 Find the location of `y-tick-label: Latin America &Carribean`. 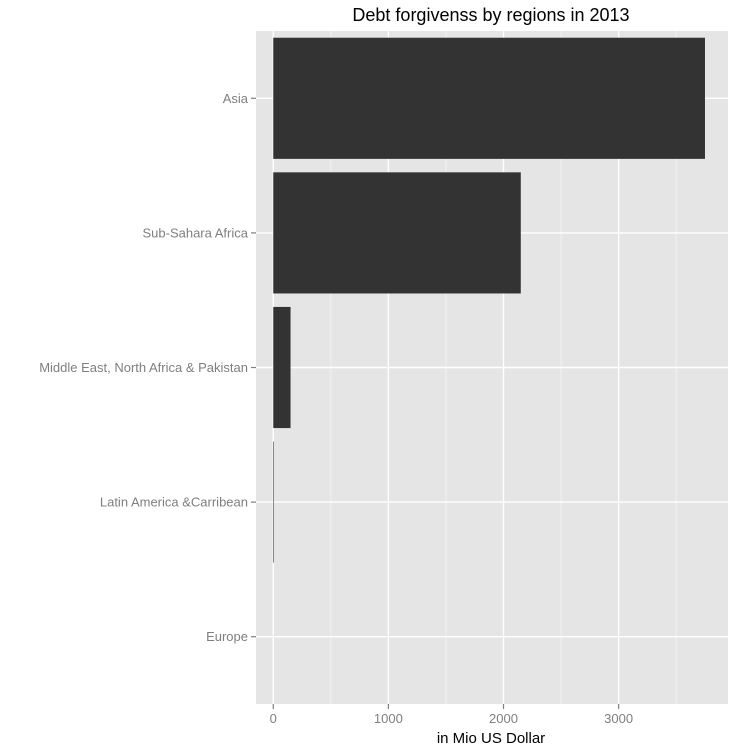

y-tick-label: Latin America &Carribean is located at coordinates (174, 502).